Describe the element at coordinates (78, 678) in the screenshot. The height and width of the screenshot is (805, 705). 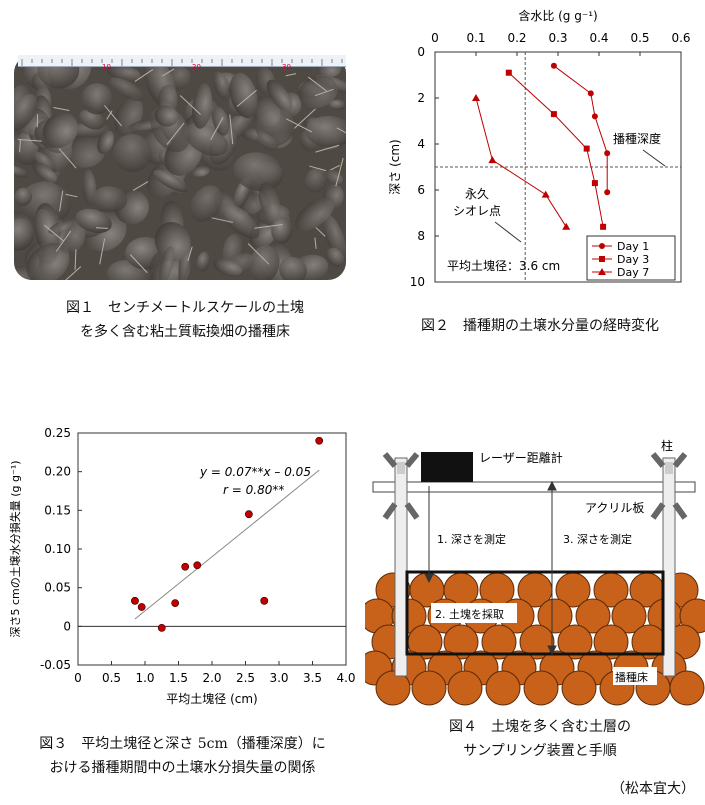
I see `fig3-x-tick-label: 0` at that location.